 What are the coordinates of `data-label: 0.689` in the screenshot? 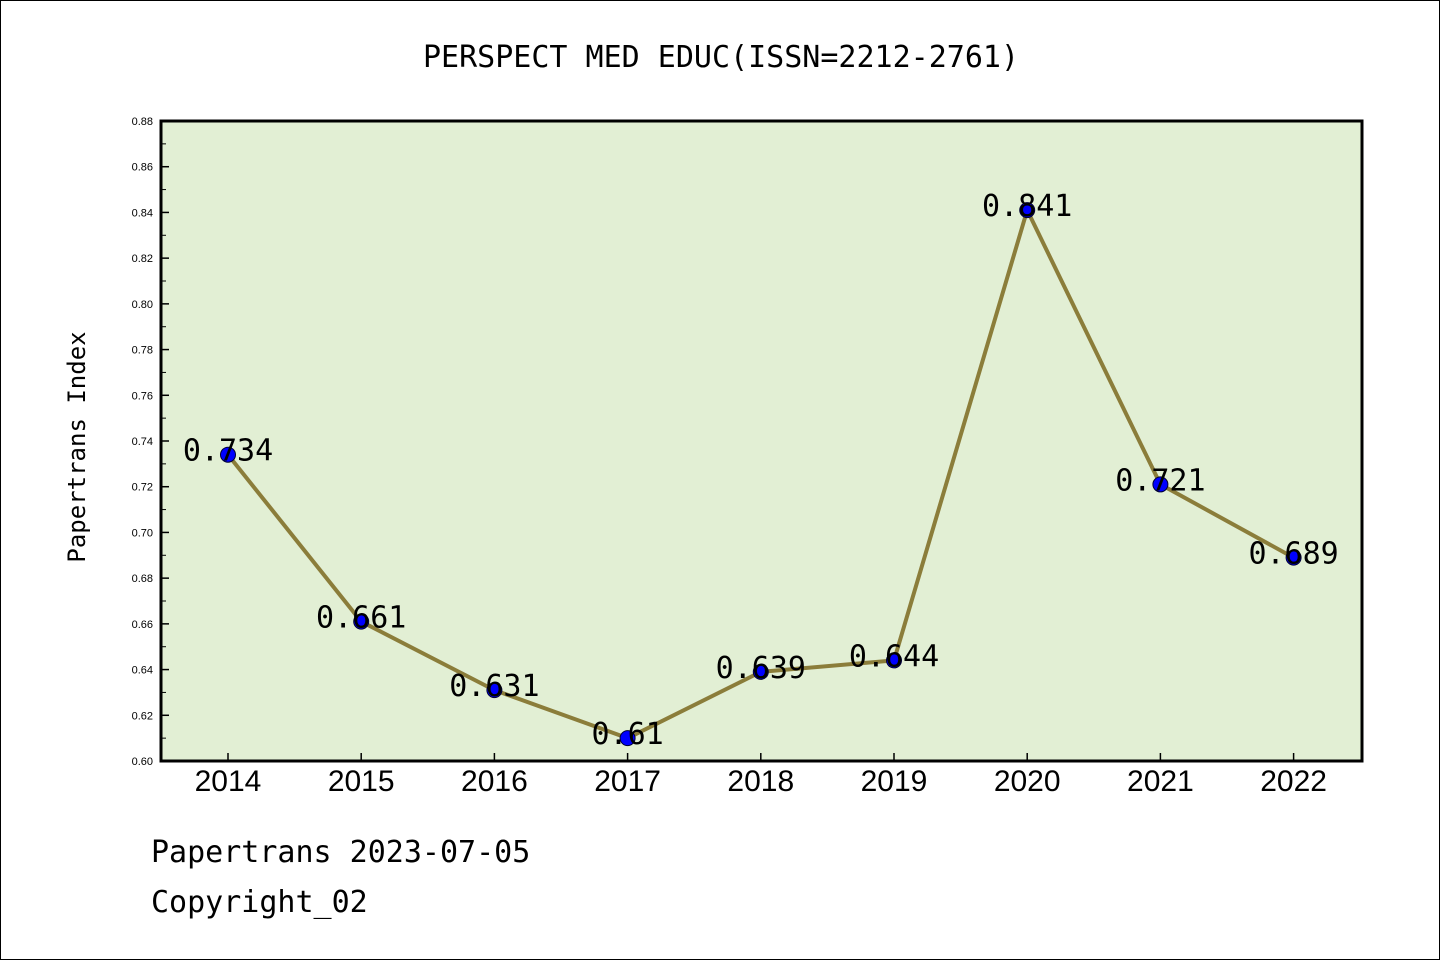 It's located at (1293, 554).